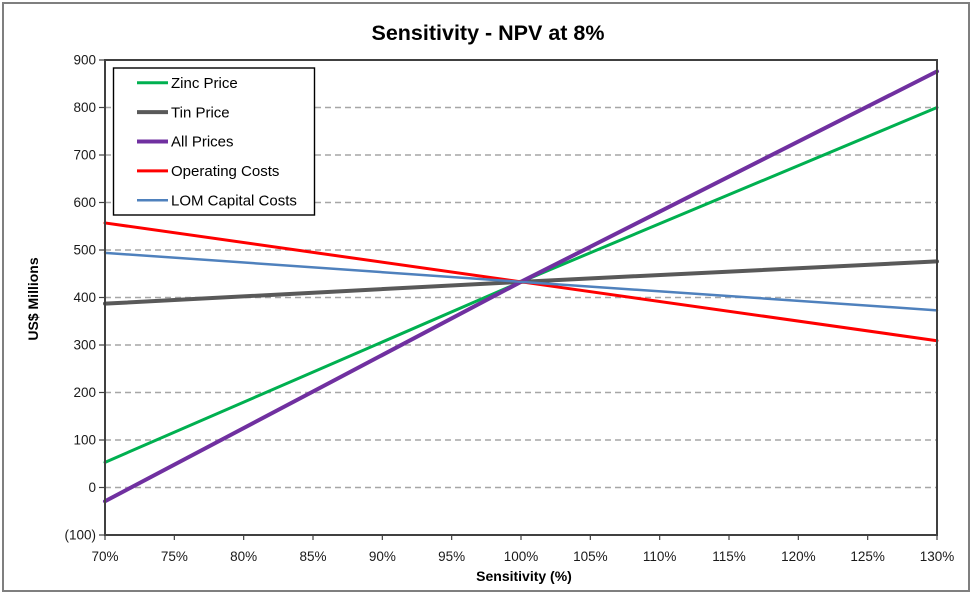 This screenshot has width=975, height=594. I want to click on legend-label-all-prices: All Prices, so click(202, 142).